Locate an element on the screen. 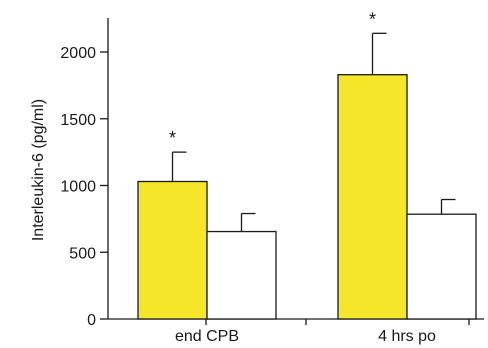 This screenshot has height=348, width=488. y-tick-label: 2000 is located at coordinates (78, 53).